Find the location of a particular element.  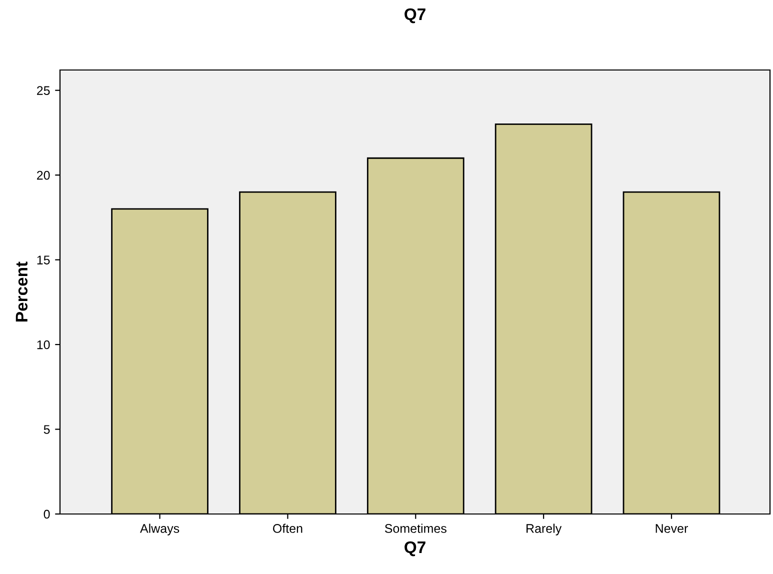

x-tick-label: Always is located at coordinates (160, 530).